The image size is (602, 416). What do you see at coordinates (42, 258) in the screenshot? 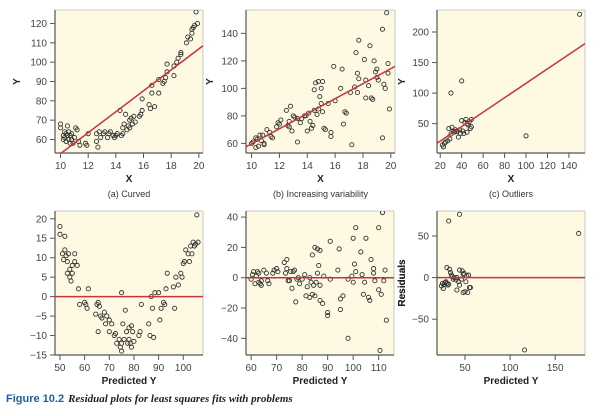
I see `y-tick-label: 10` at bounding box center [42, 258].